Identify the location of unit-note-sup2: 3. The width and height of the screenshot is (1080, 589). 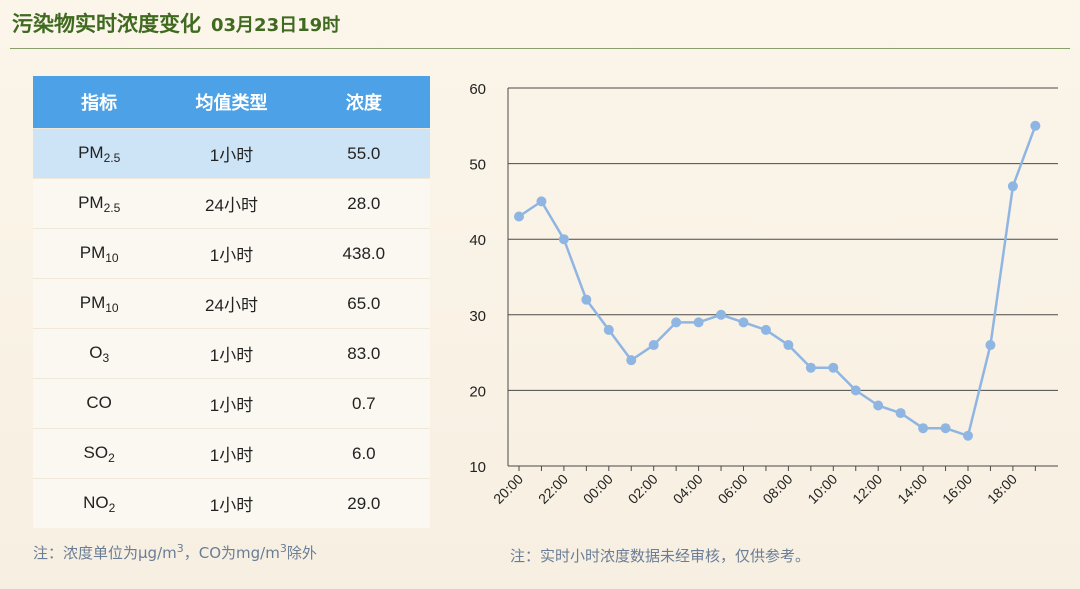
(283, 548).